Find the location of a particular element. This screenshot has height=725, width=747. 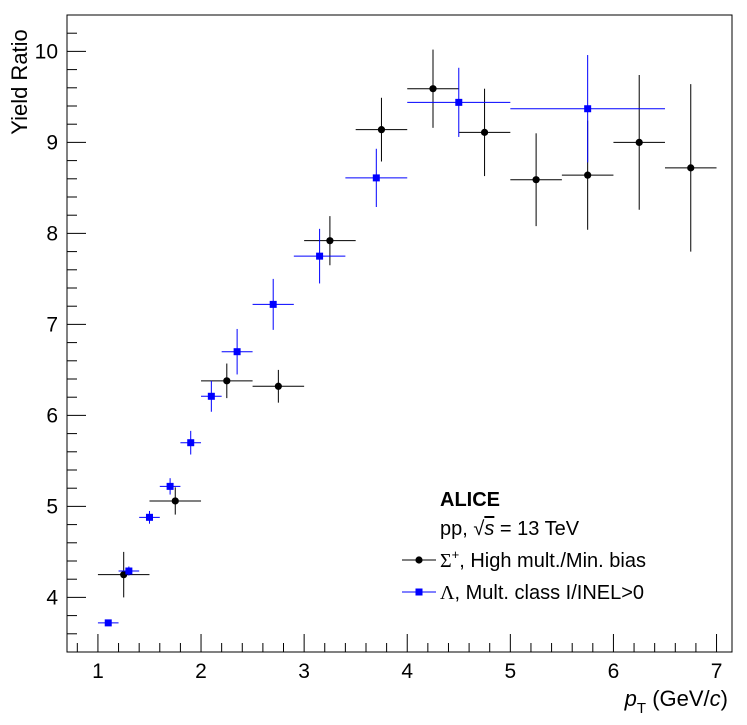

legend-entry-lambda-text: , Mult. class I/INEL>0 is located at coordinates (550, 593).